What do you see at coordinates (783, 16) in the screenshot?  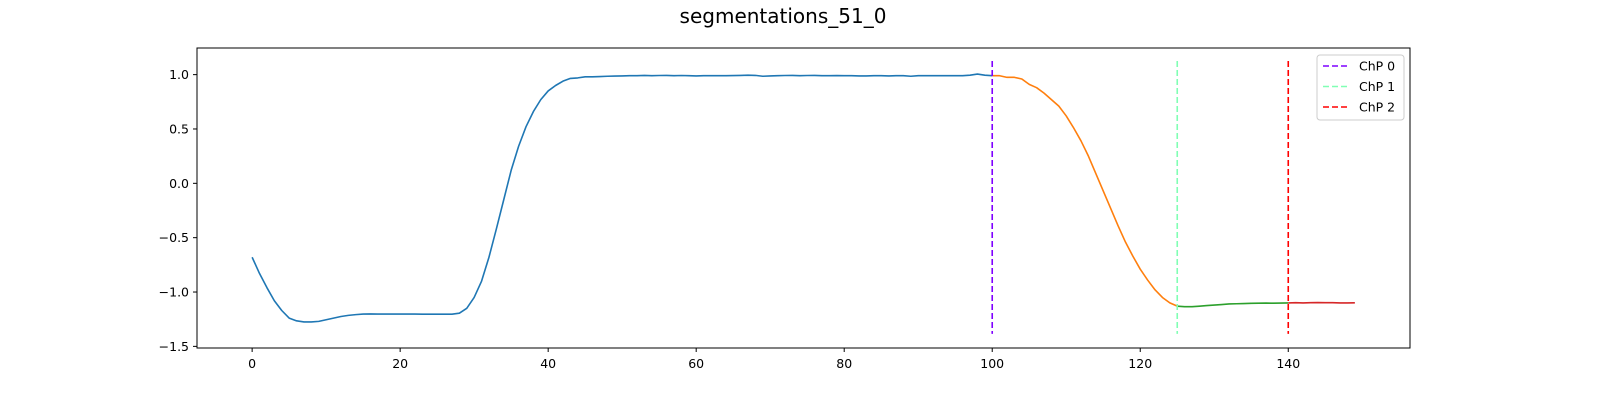 I see `chart-title: segmentations_51_0` at bounding box center [783, 16].